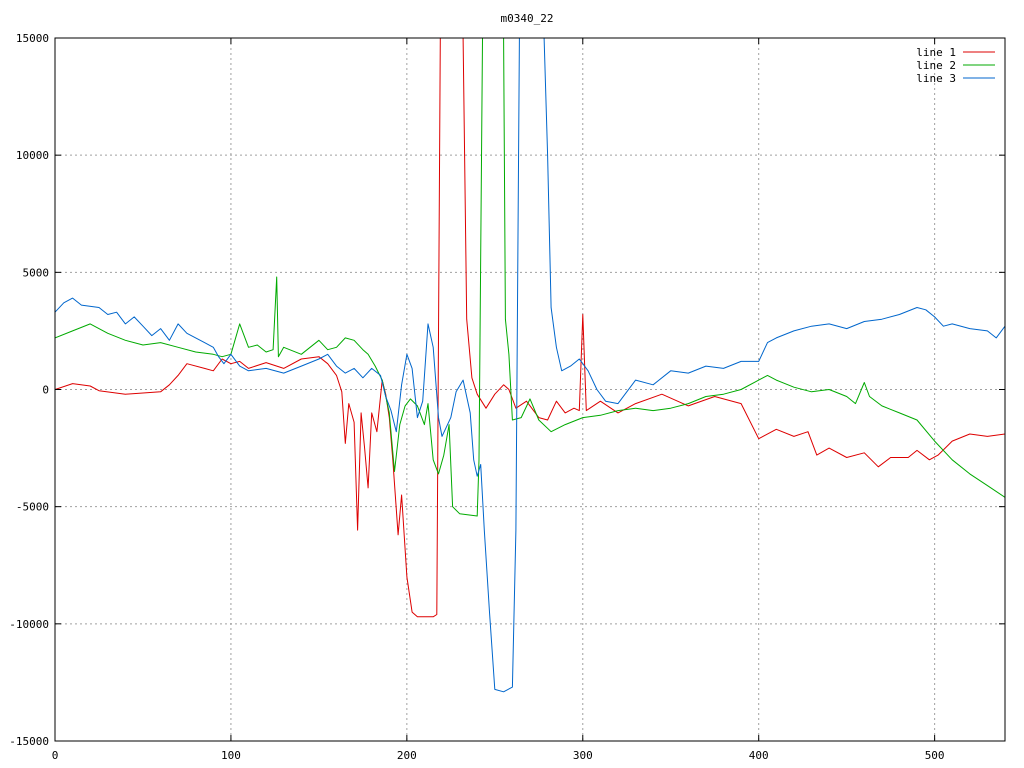 The width and height of the screenshot is (1024, 768). Describe the element at coordinates (29, 624) in the screenshot. I see `y-tick-label: -10000` at that location.